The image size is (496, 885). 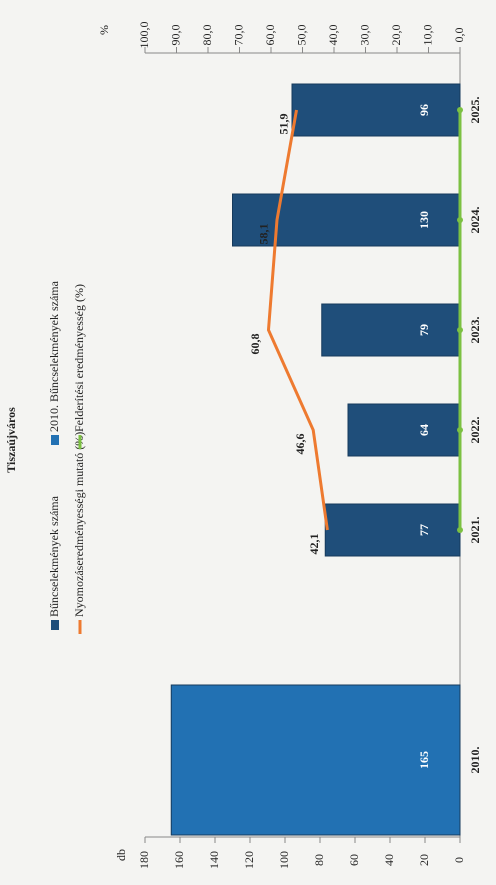 I want to click on y-tick-label: 160, so click(x=179, y=860).